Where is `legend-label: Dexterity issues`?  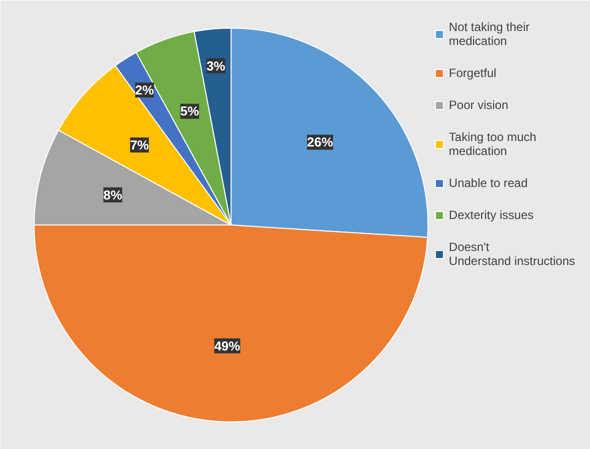 legend-label: Dexterity issues is located at coordinates (491, 215).